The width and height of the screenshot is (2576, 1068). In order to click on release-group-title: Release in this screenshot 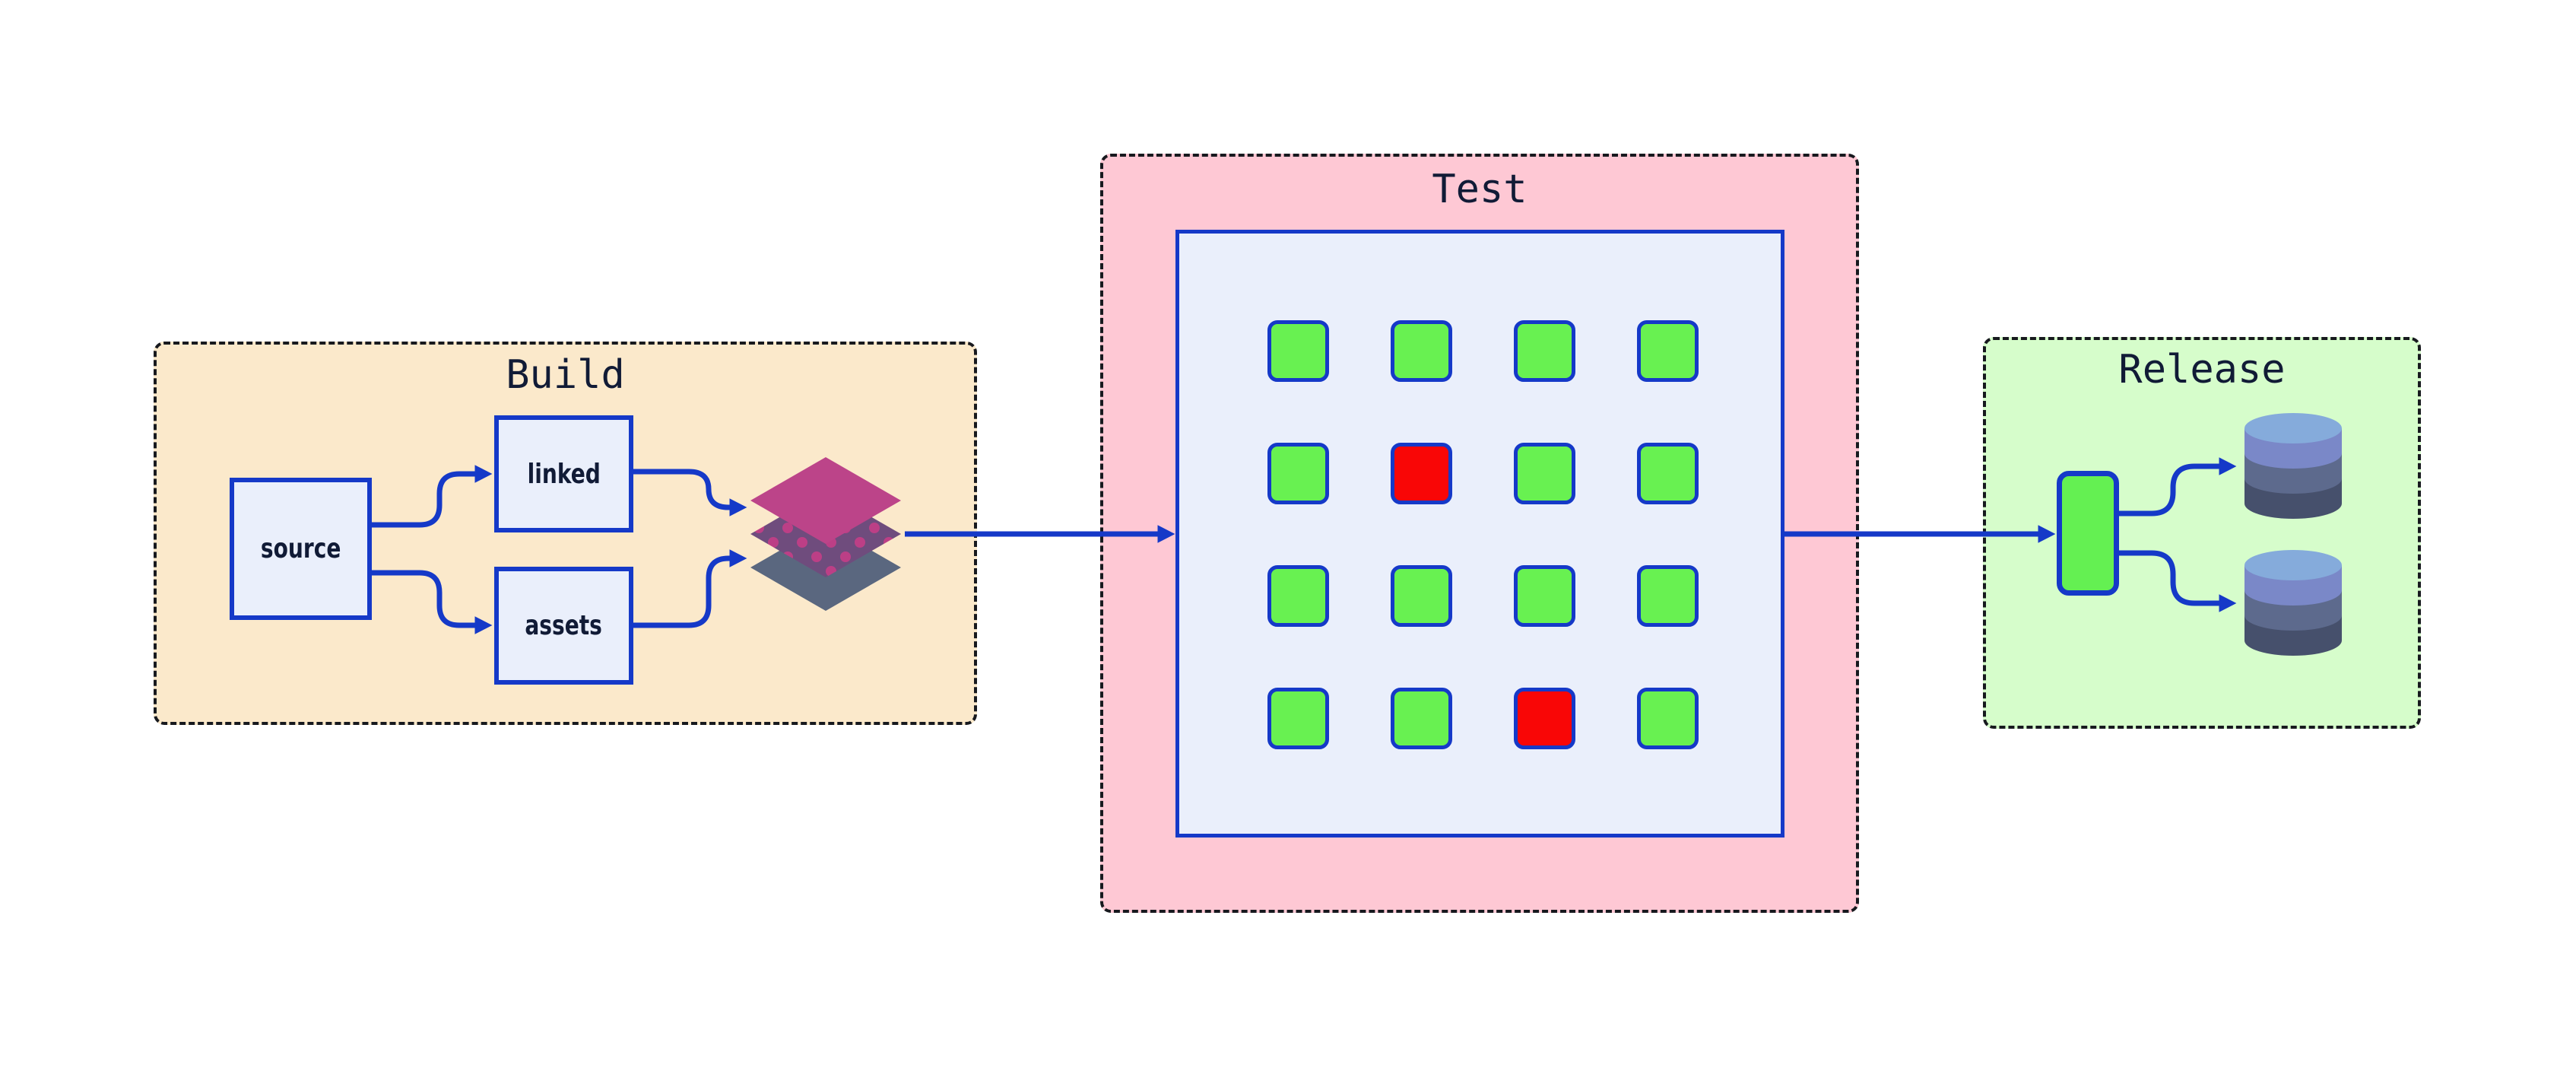, I will do `click(2202, 370)`.